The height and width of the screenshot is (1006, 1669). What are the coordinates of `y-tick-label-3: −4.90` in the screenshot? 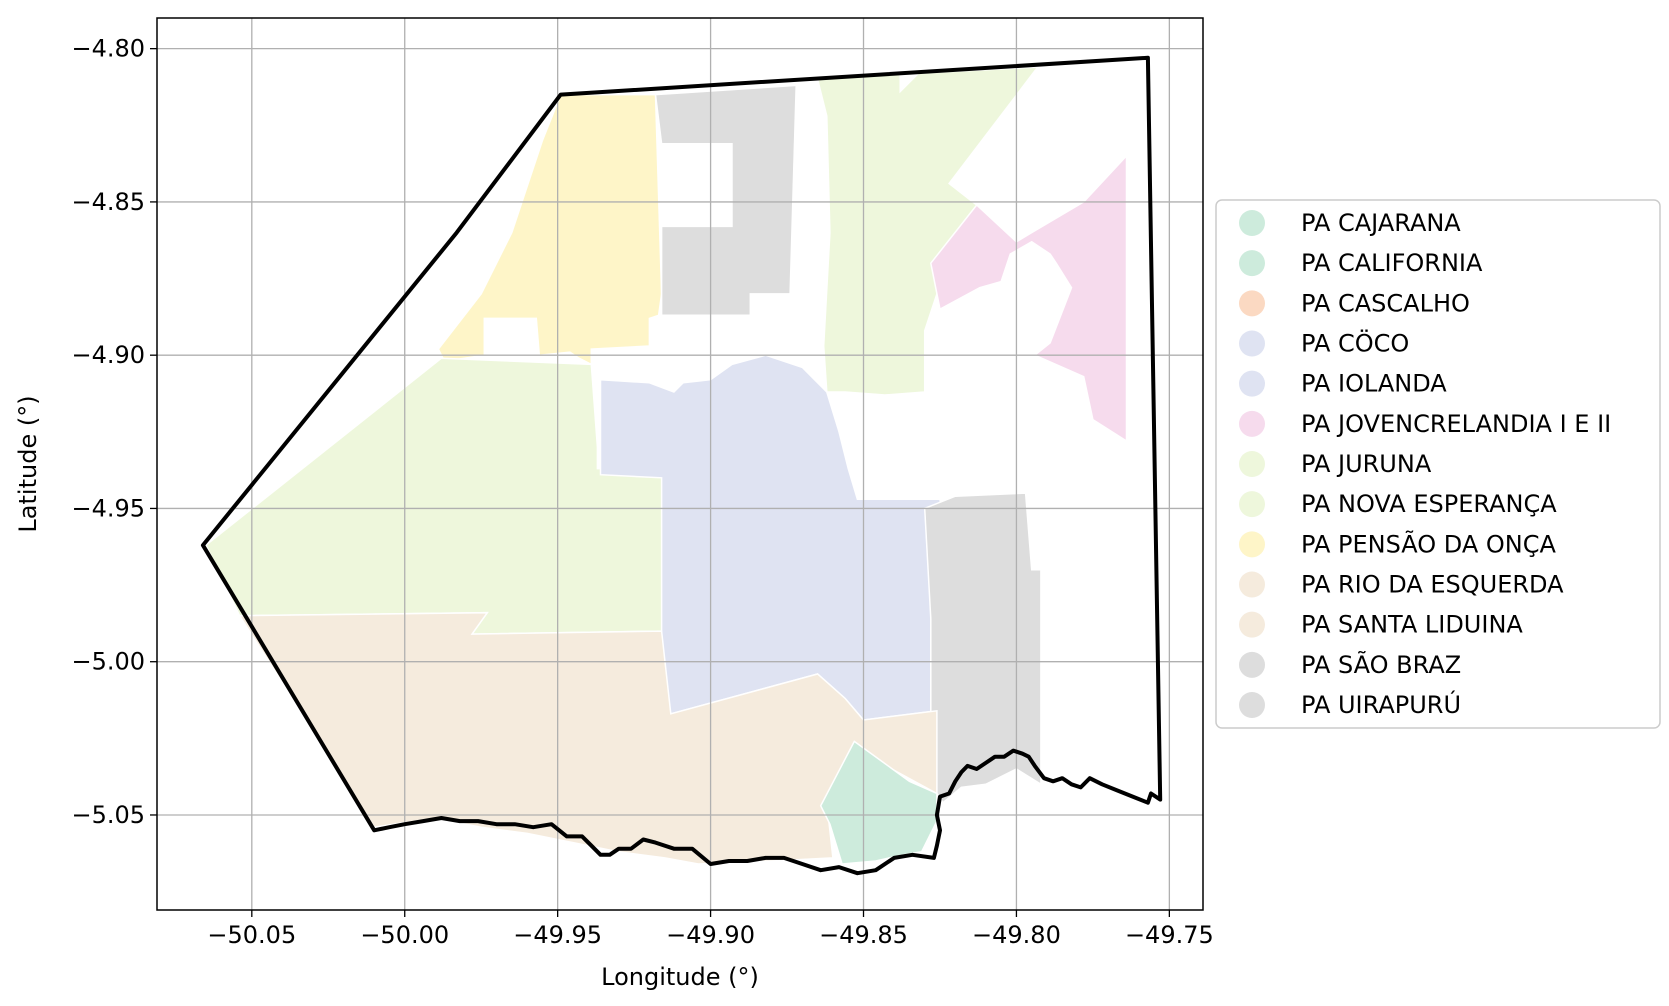 It's located at (108, 355).